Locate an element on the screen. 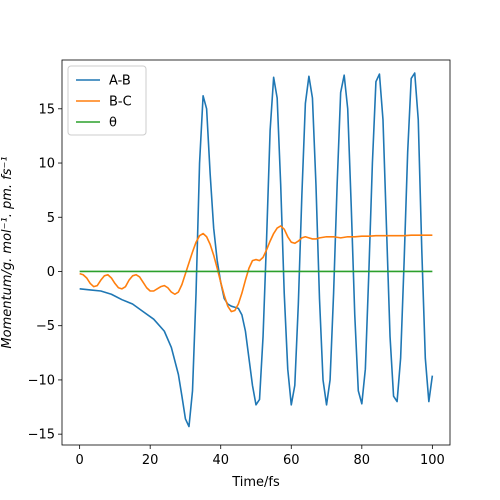  x-axis-ticks: 0 20 40 60 80 100 is located at coordinates (260, 456).